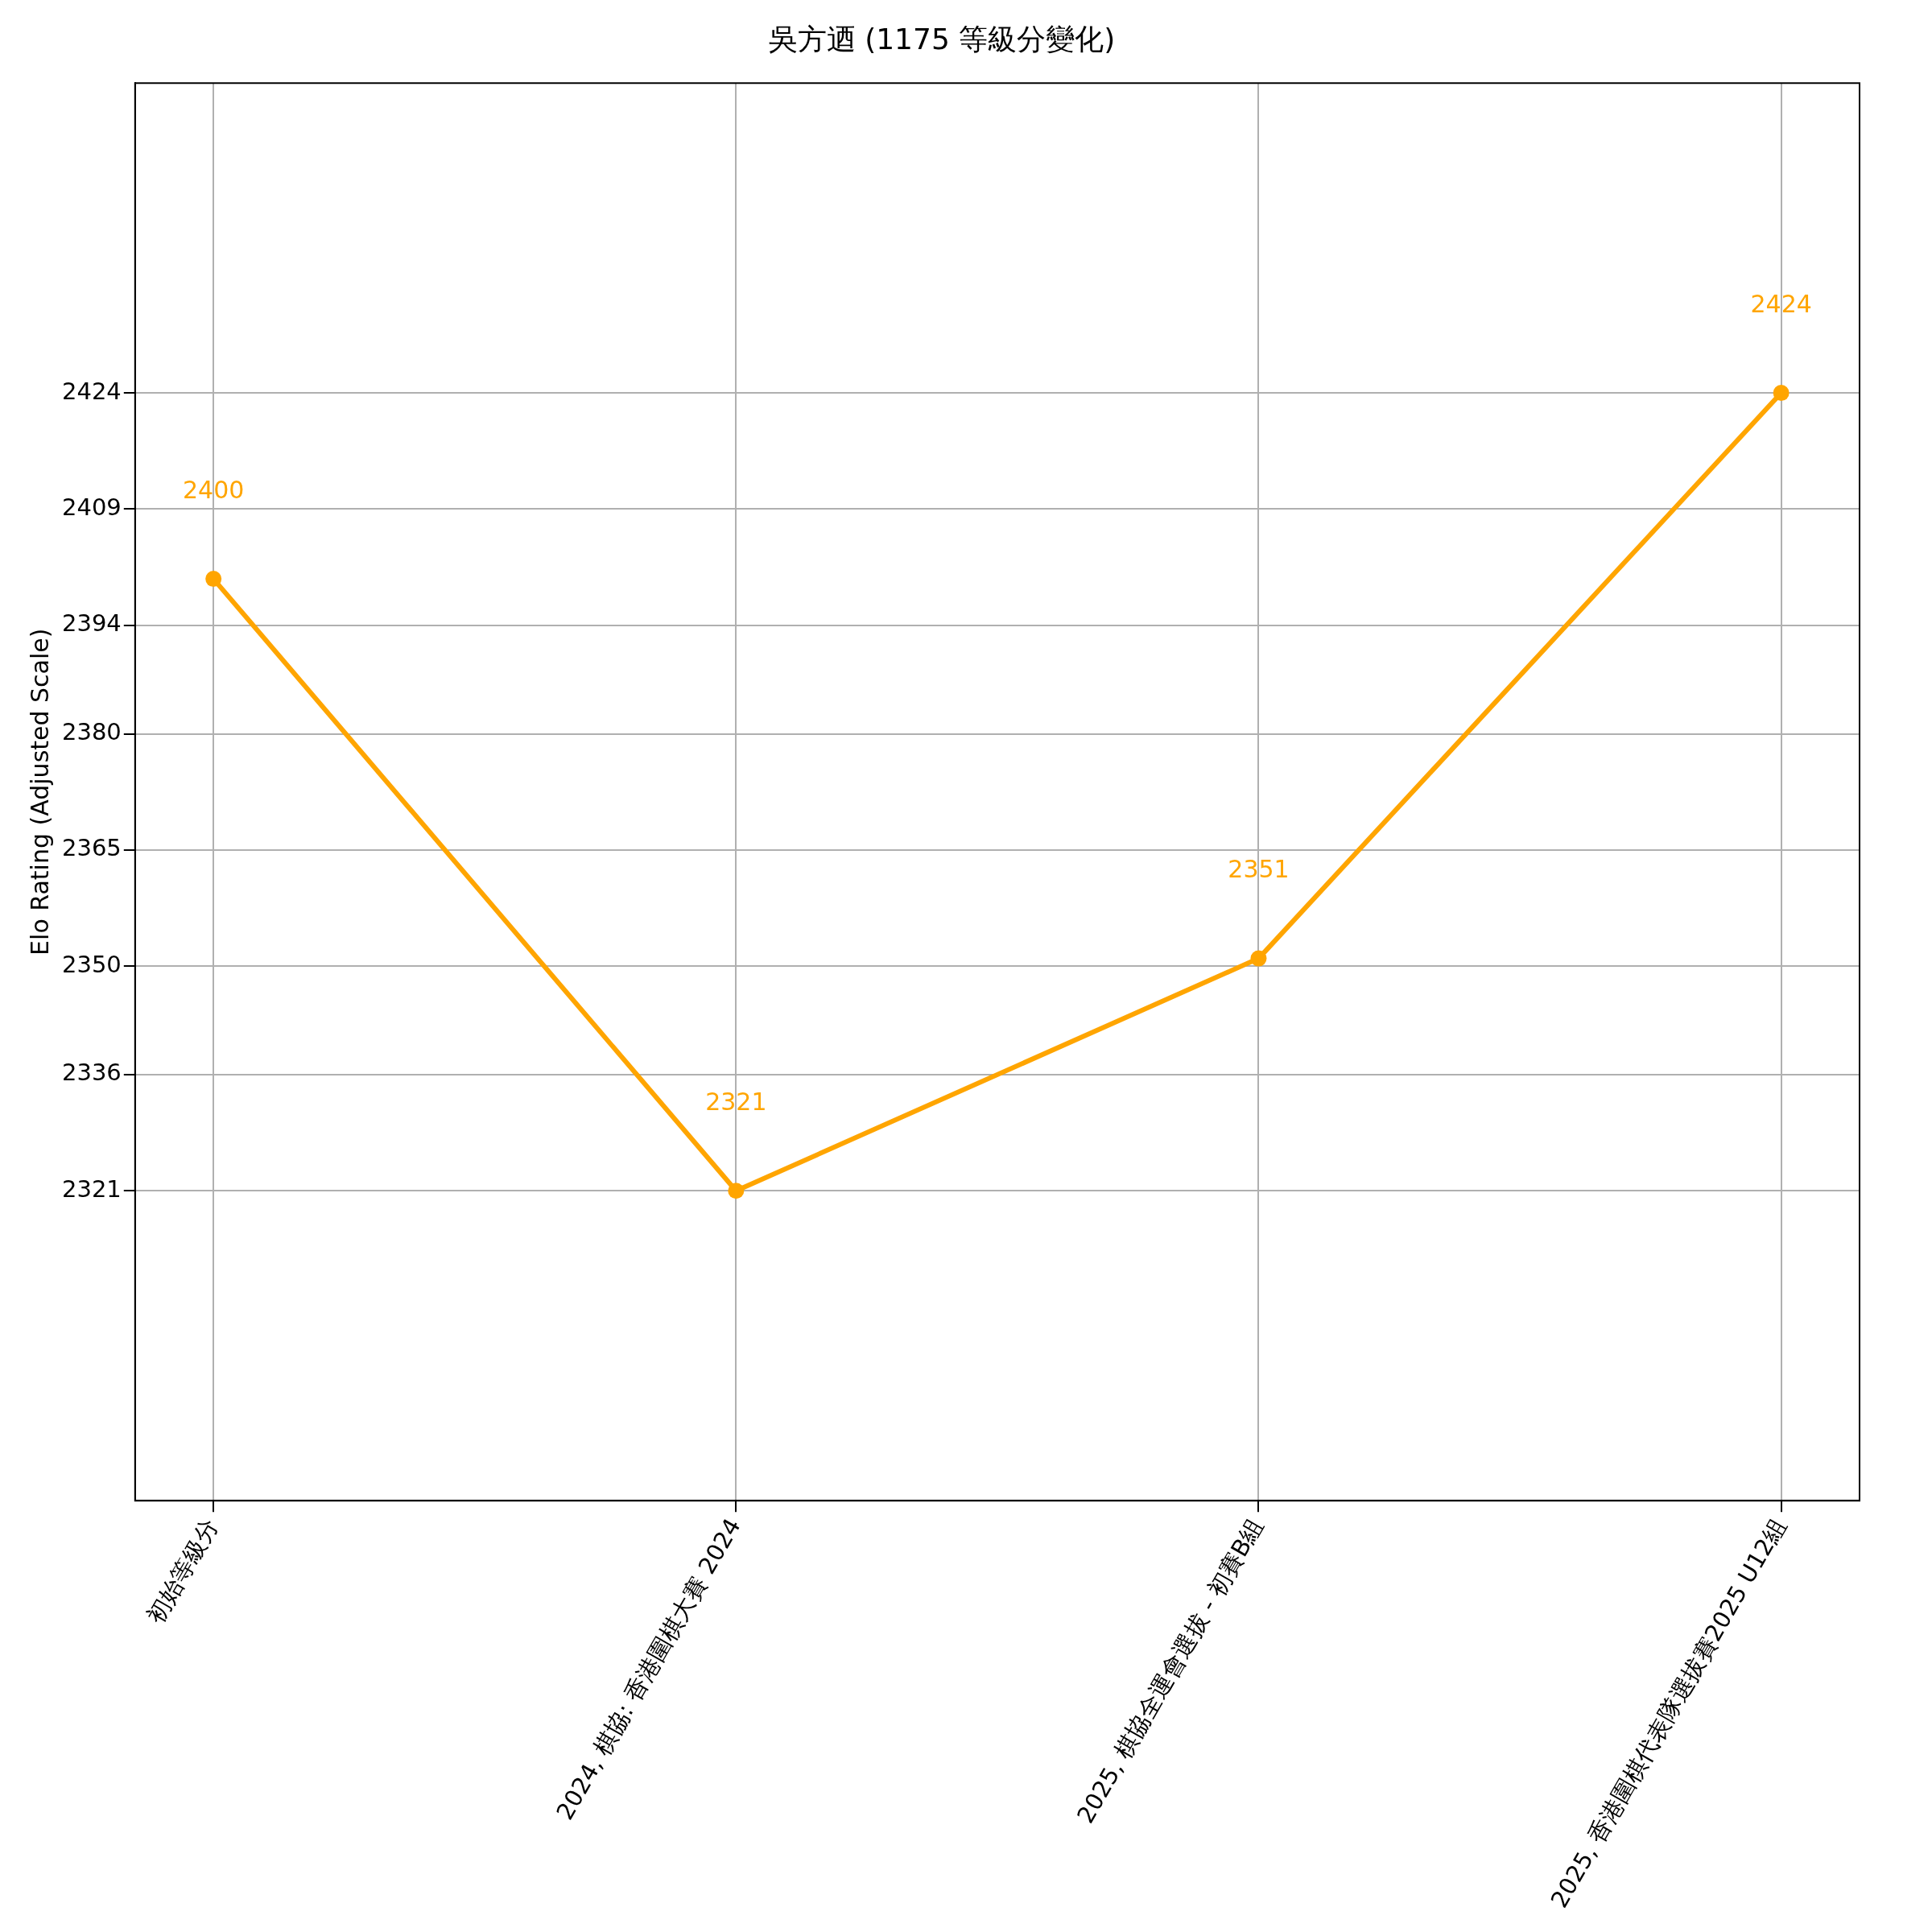 The image size is (1932, 1932). Describe the element at coordinates (91, 848) in the screenshot. I see `y-tick-label: 2365` at that location.